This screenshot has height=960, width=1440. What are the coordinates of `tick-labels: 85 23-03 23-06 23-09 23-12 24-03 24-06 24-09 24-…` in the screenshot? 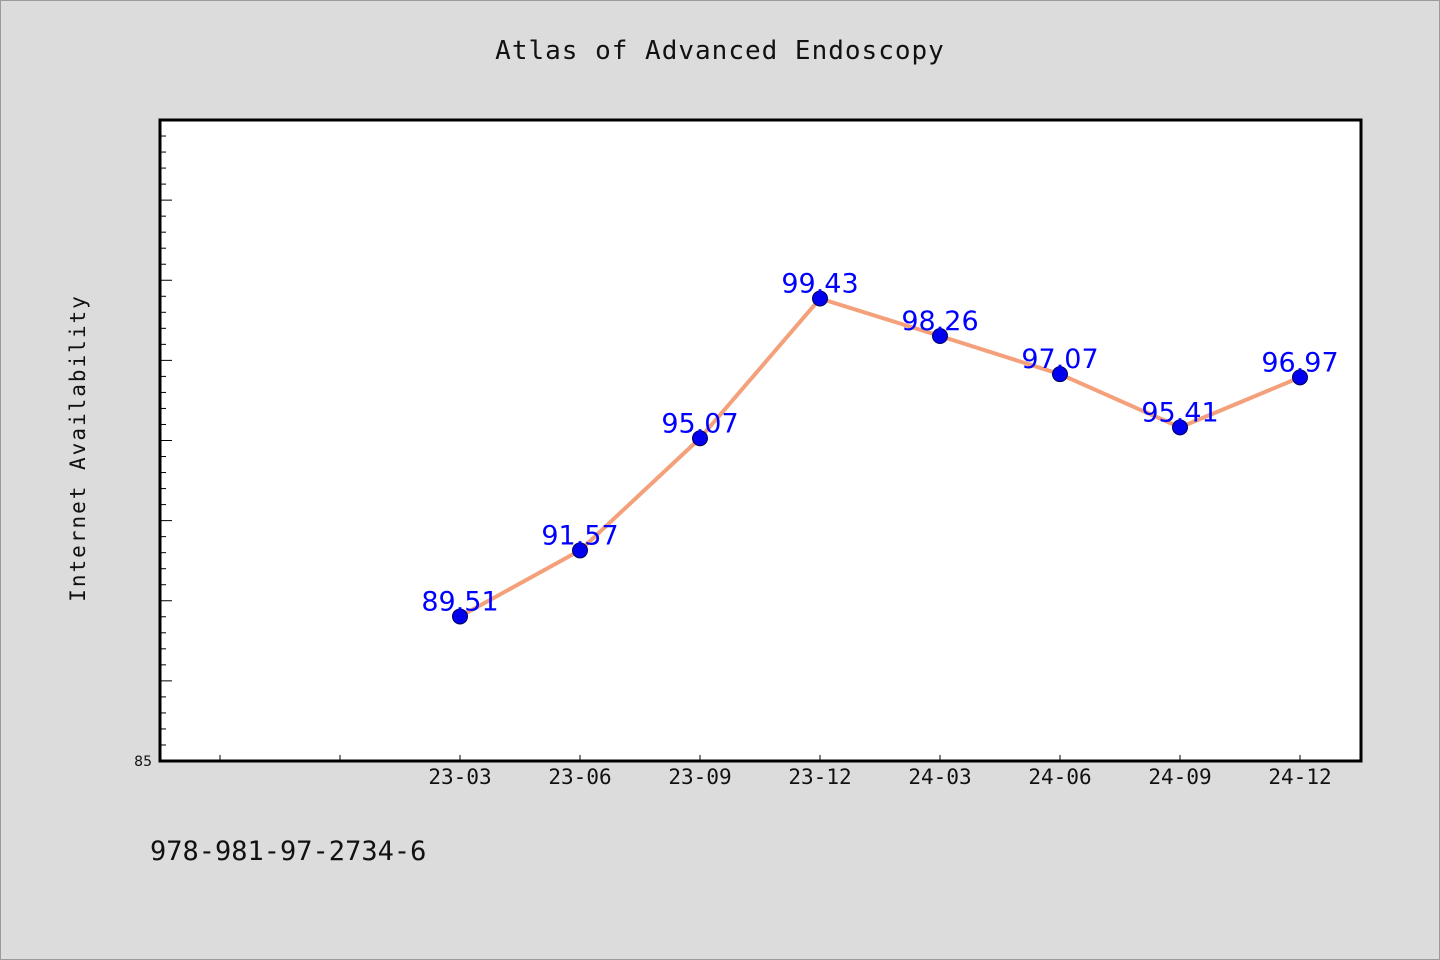 It's located at (732, 771).